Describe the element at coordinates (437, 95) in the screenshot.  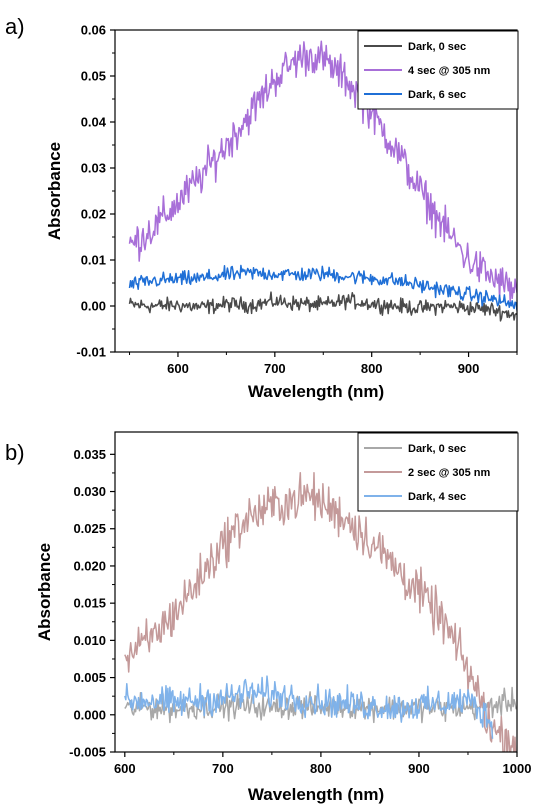
I see `panel-a-legend-label-3: Dark, 6 sec` at that location.